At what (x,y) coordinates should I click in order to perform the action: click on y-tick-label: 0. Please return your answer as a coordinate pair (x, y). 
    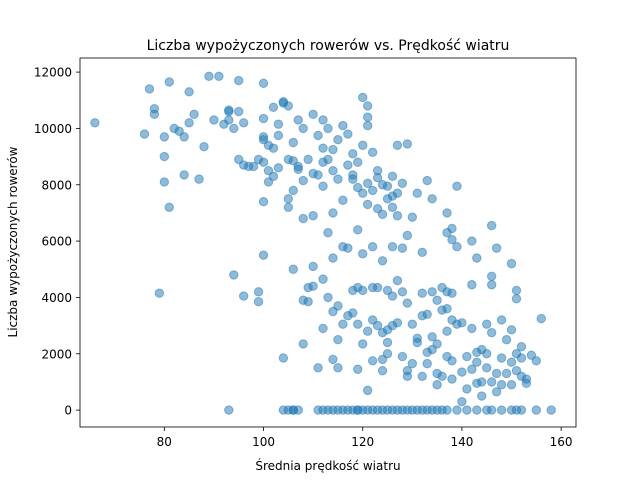
    Looking at the image, I should click on (68, 411).